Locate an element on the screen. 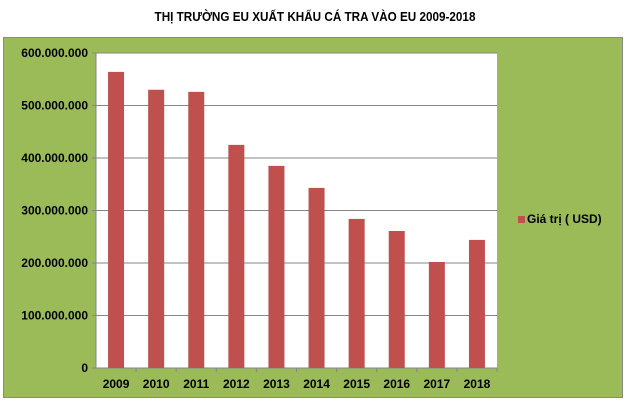 The width and height of the screenshot is (630, 404). y-tick-label: 200.000.000 is located at coordinates (54, 263).